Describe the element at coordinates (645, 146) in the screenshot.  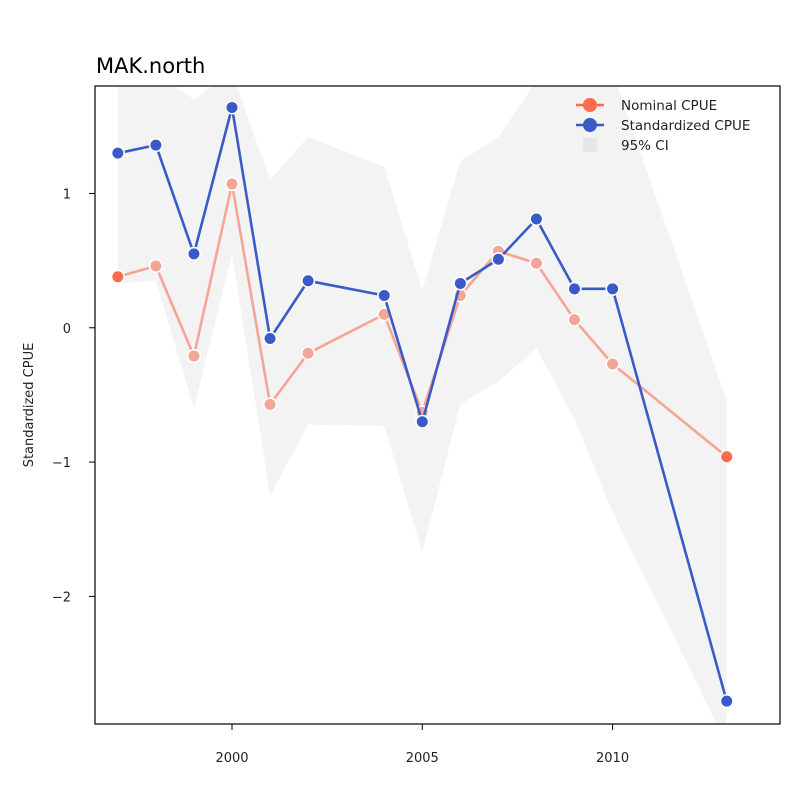
I see `legend-label: 95% CI` at that location.